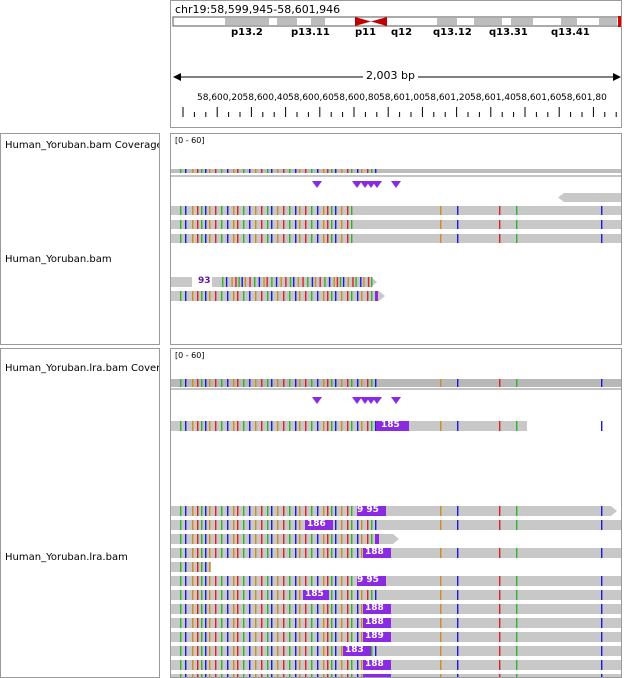  What do you see at coordinates (258, 9) in the screenshot?
I see `locus-label: chr19:58,599,945-58,601,946` at bounding box center [258, 9].